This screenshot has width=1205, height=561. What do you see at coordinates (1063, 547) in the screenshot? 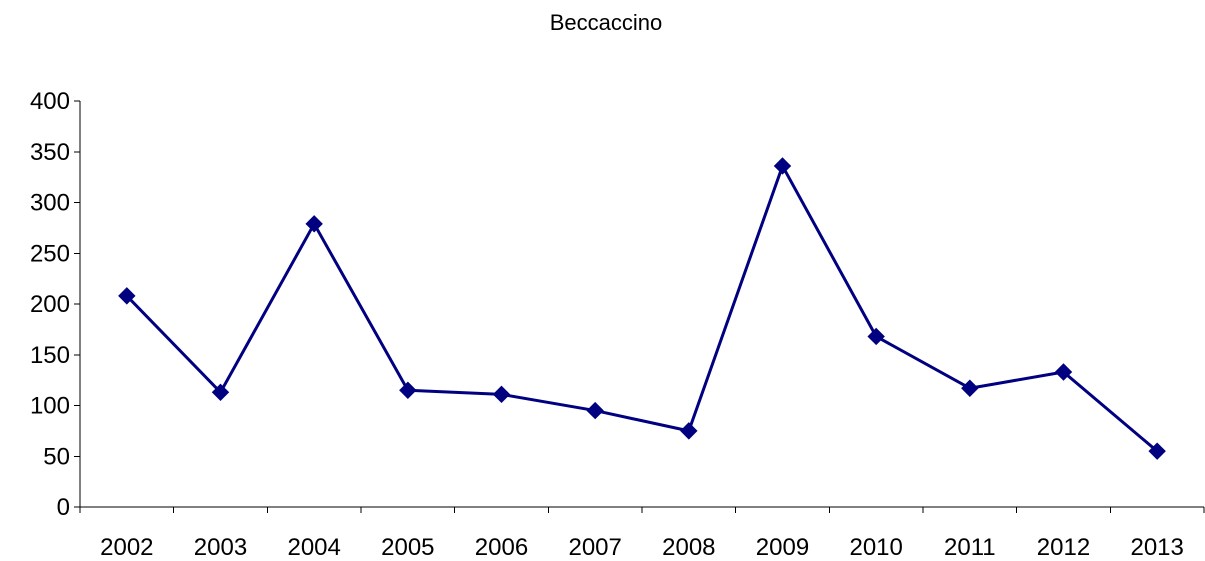
I see `x-tick-label: 2012` at bounding box center [1063, 547].